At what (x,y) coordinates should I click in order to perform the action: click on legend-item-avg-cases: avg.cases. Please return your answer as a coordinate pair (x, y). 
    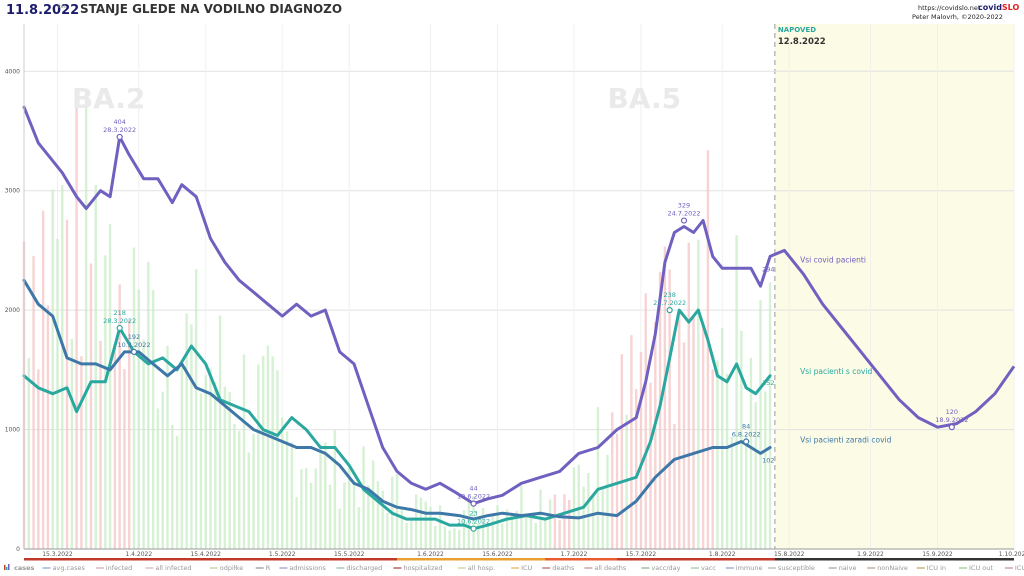
    Looking at the image, I should click on (64, 568).